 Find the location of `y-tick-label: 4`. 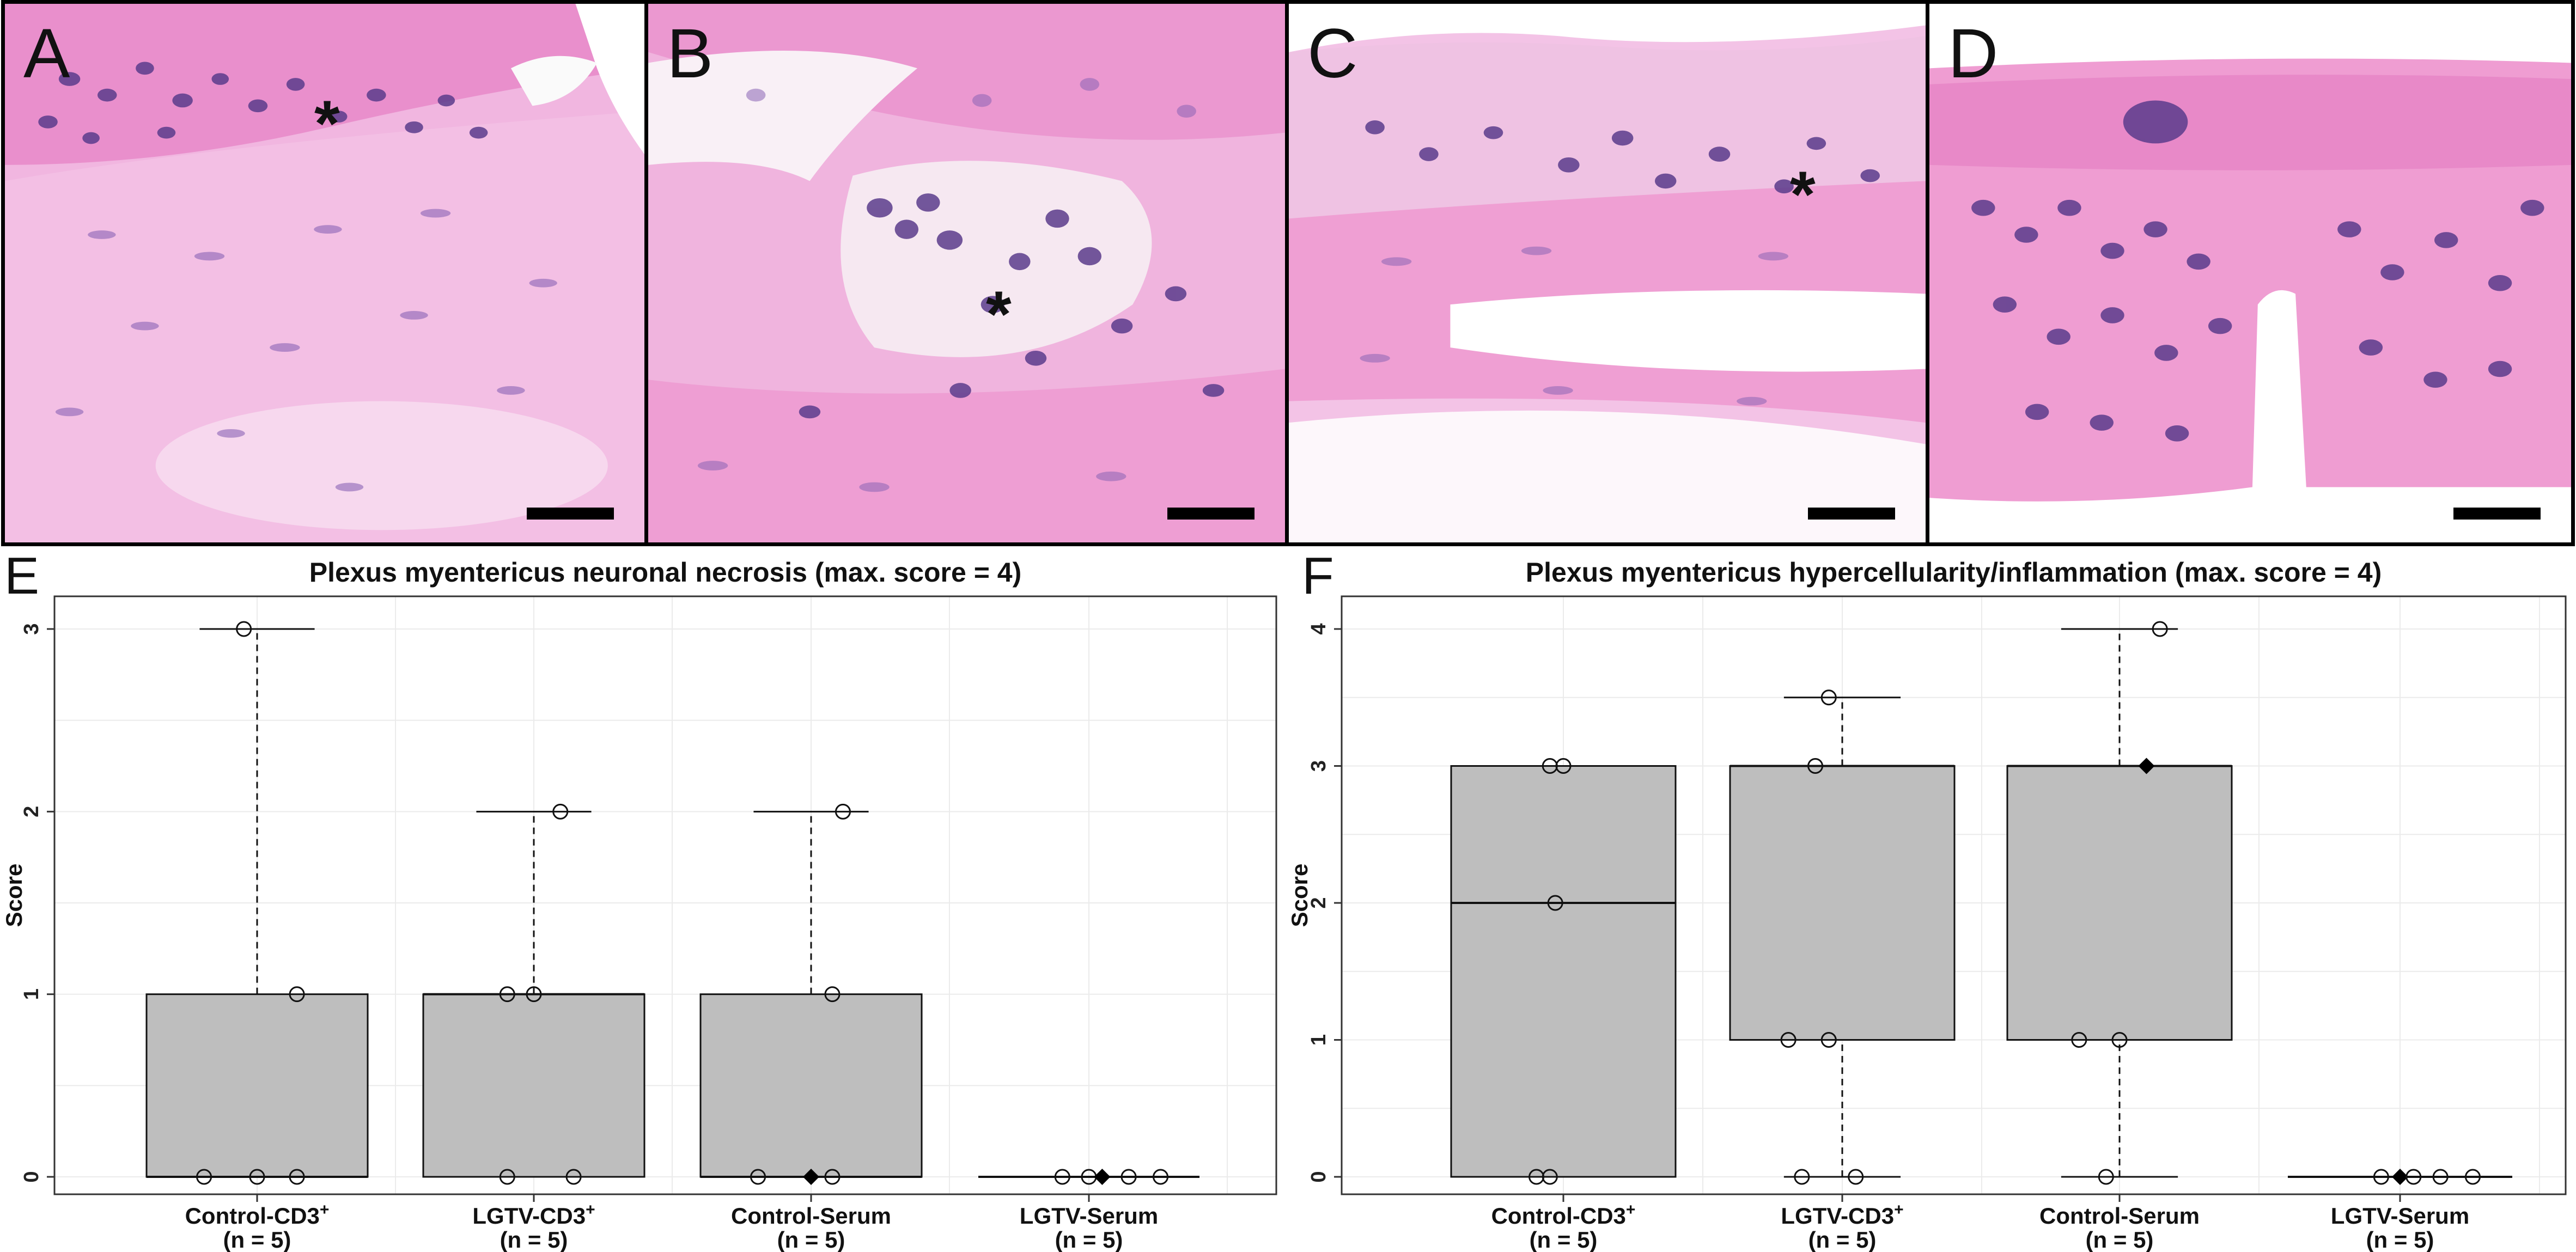

y-tick-label: 4 is located at coordinates (1319, 628).